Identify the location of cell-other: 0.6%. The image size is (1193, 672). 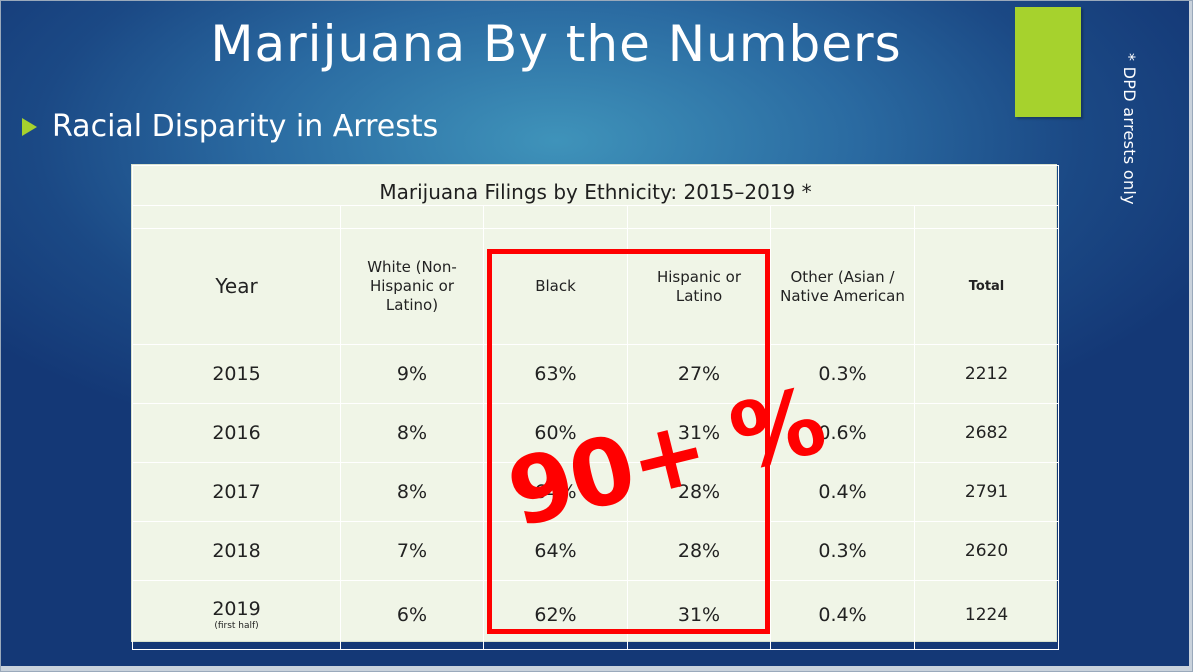
(842, 433).